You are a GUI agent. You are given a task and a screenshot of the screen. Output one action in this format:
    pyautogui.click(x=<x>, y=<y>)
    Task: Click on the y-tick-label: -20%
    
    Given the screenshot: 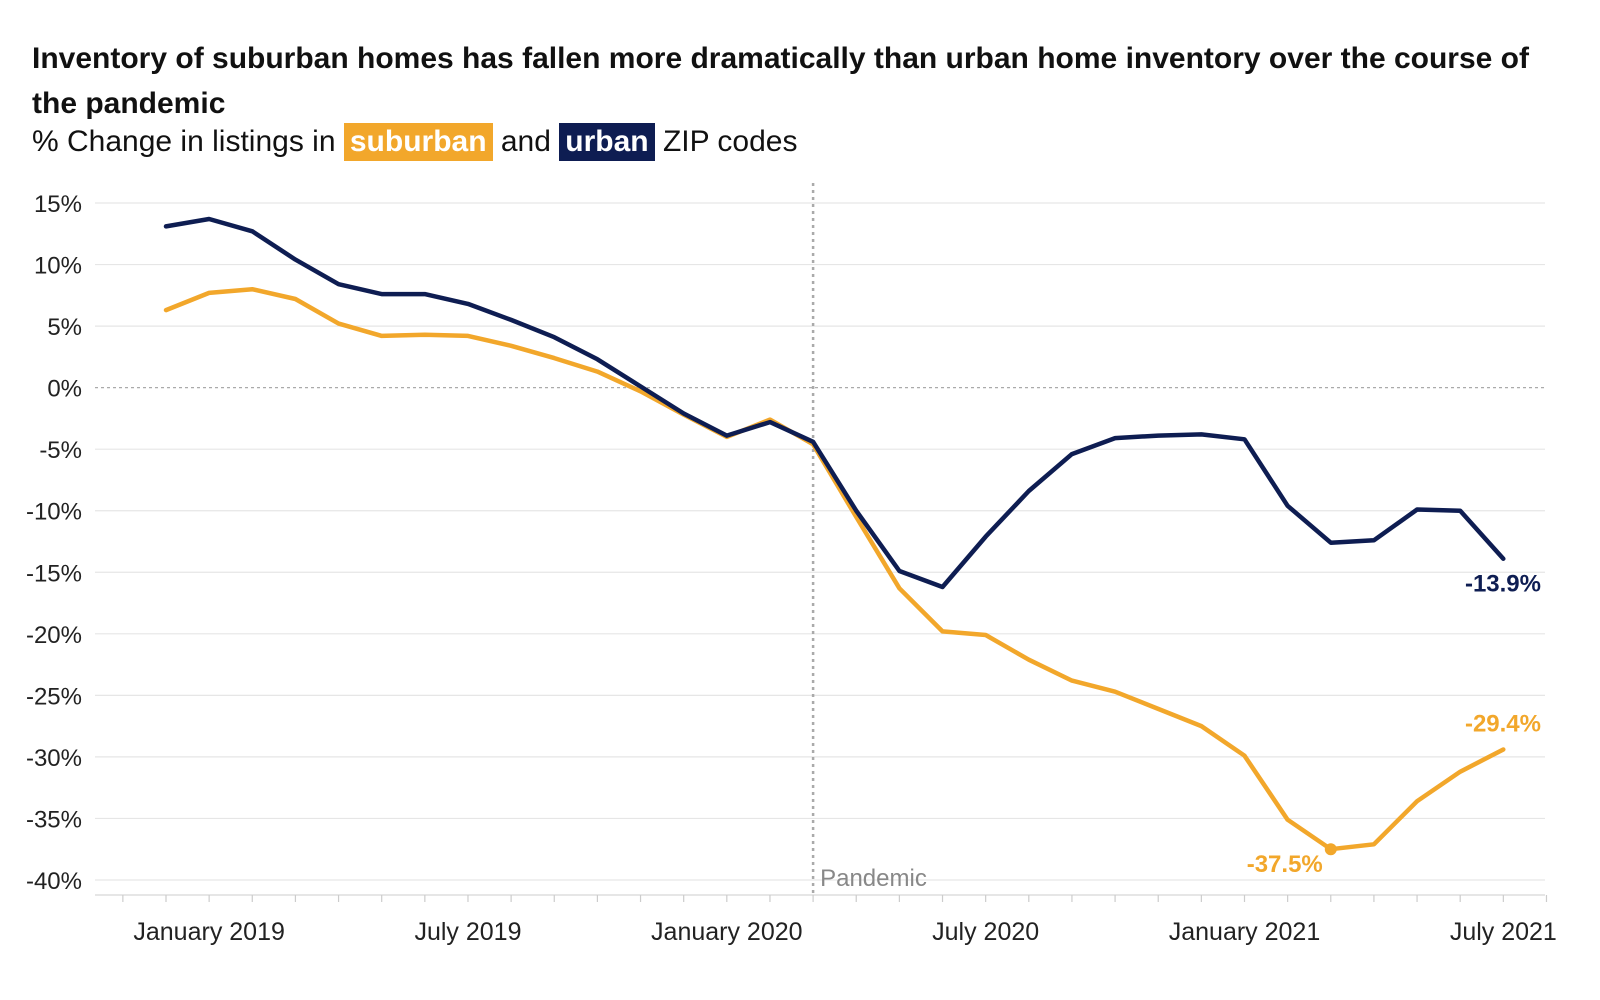 What is the action you would take?
    pyautogui.click(x=54, y=635)
    